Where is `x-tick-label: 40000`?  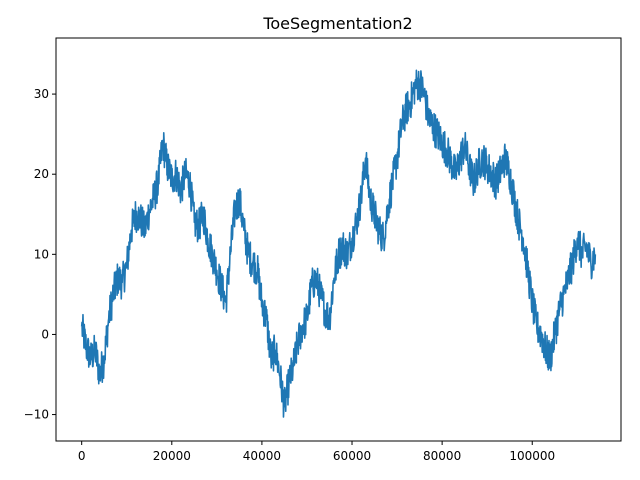 x-tick-label: 40000 is located at coordinates (262, 456).